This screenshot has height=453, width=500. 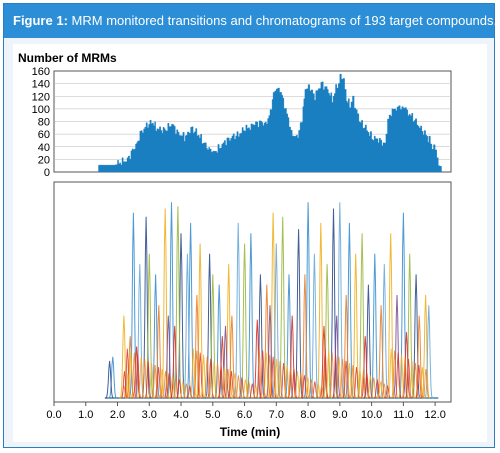 I want to click on x-tick-label: 11.0, so click(x=403, y=415).